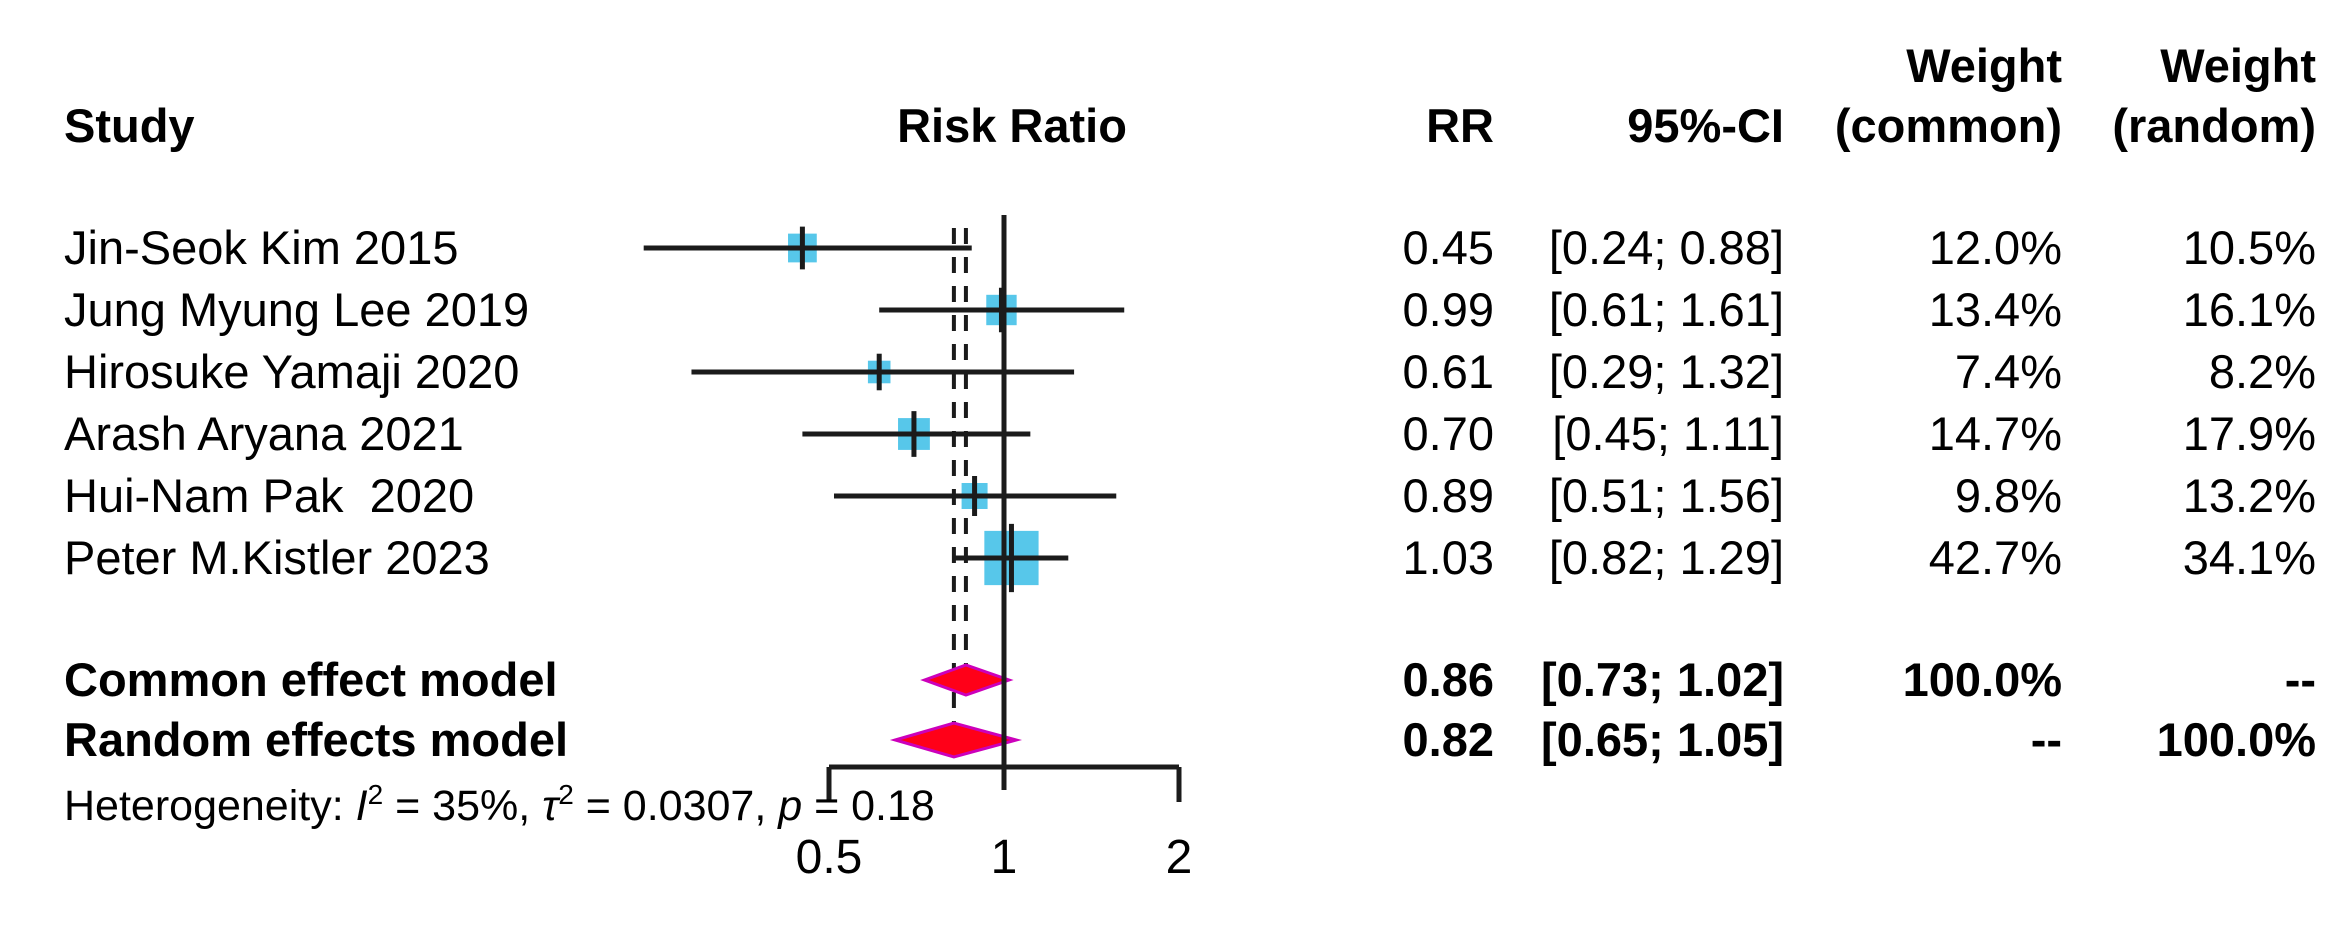 Image resolution: width=2340 pixels, height=928 pixels. I want to click on ci-value: [0.73; 1.02], so click(1662, 679).